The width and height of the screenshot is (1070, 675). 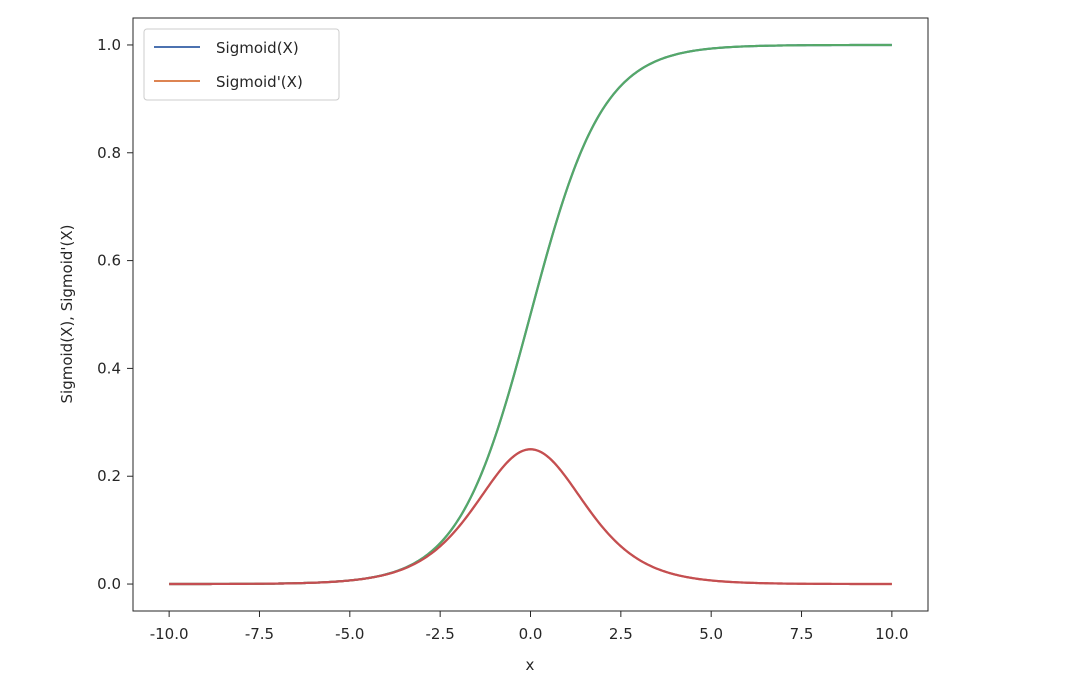 I want to click on x-tick-label: 0.0, so click(x=531, y=634).